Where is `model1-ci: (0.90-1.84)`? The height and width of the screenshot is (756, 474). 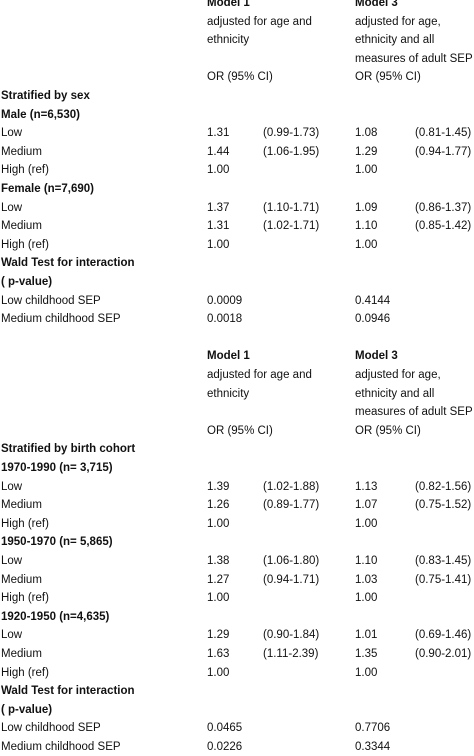 model1-ci: (0.90-1.84) is located at coordinates (291, 635).